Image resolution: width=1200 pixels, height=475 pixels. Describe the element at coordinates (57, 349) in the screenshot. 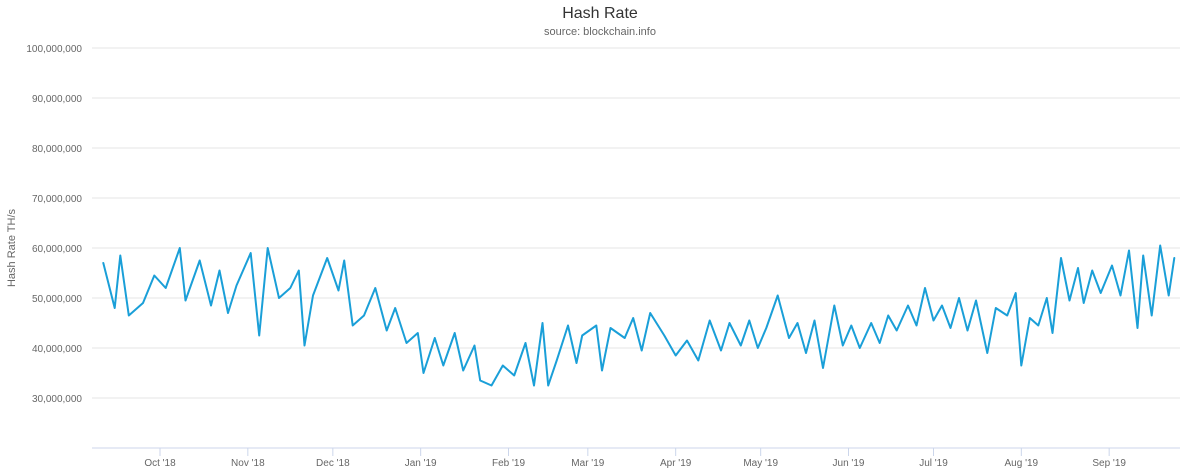

I see `y-tick-label: 40,000,000` at that location.